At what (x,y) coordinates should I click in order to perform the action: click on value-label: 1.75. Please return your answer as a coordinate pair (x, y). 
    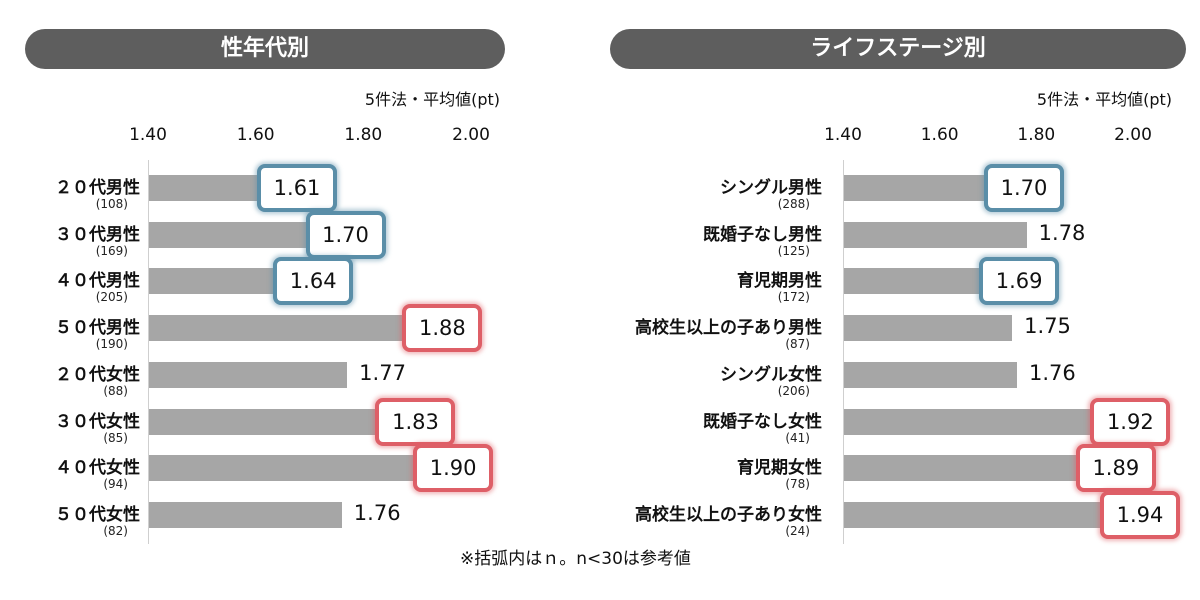
    Looking at the image, I should click on (1047, 326).